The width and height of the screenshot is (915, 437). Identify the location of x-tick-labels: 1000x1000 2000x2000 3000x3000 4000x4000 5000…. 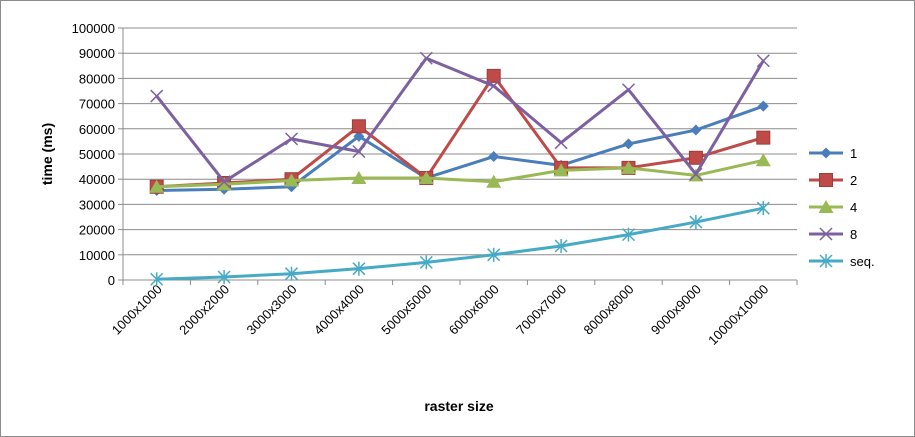
(440, 315).